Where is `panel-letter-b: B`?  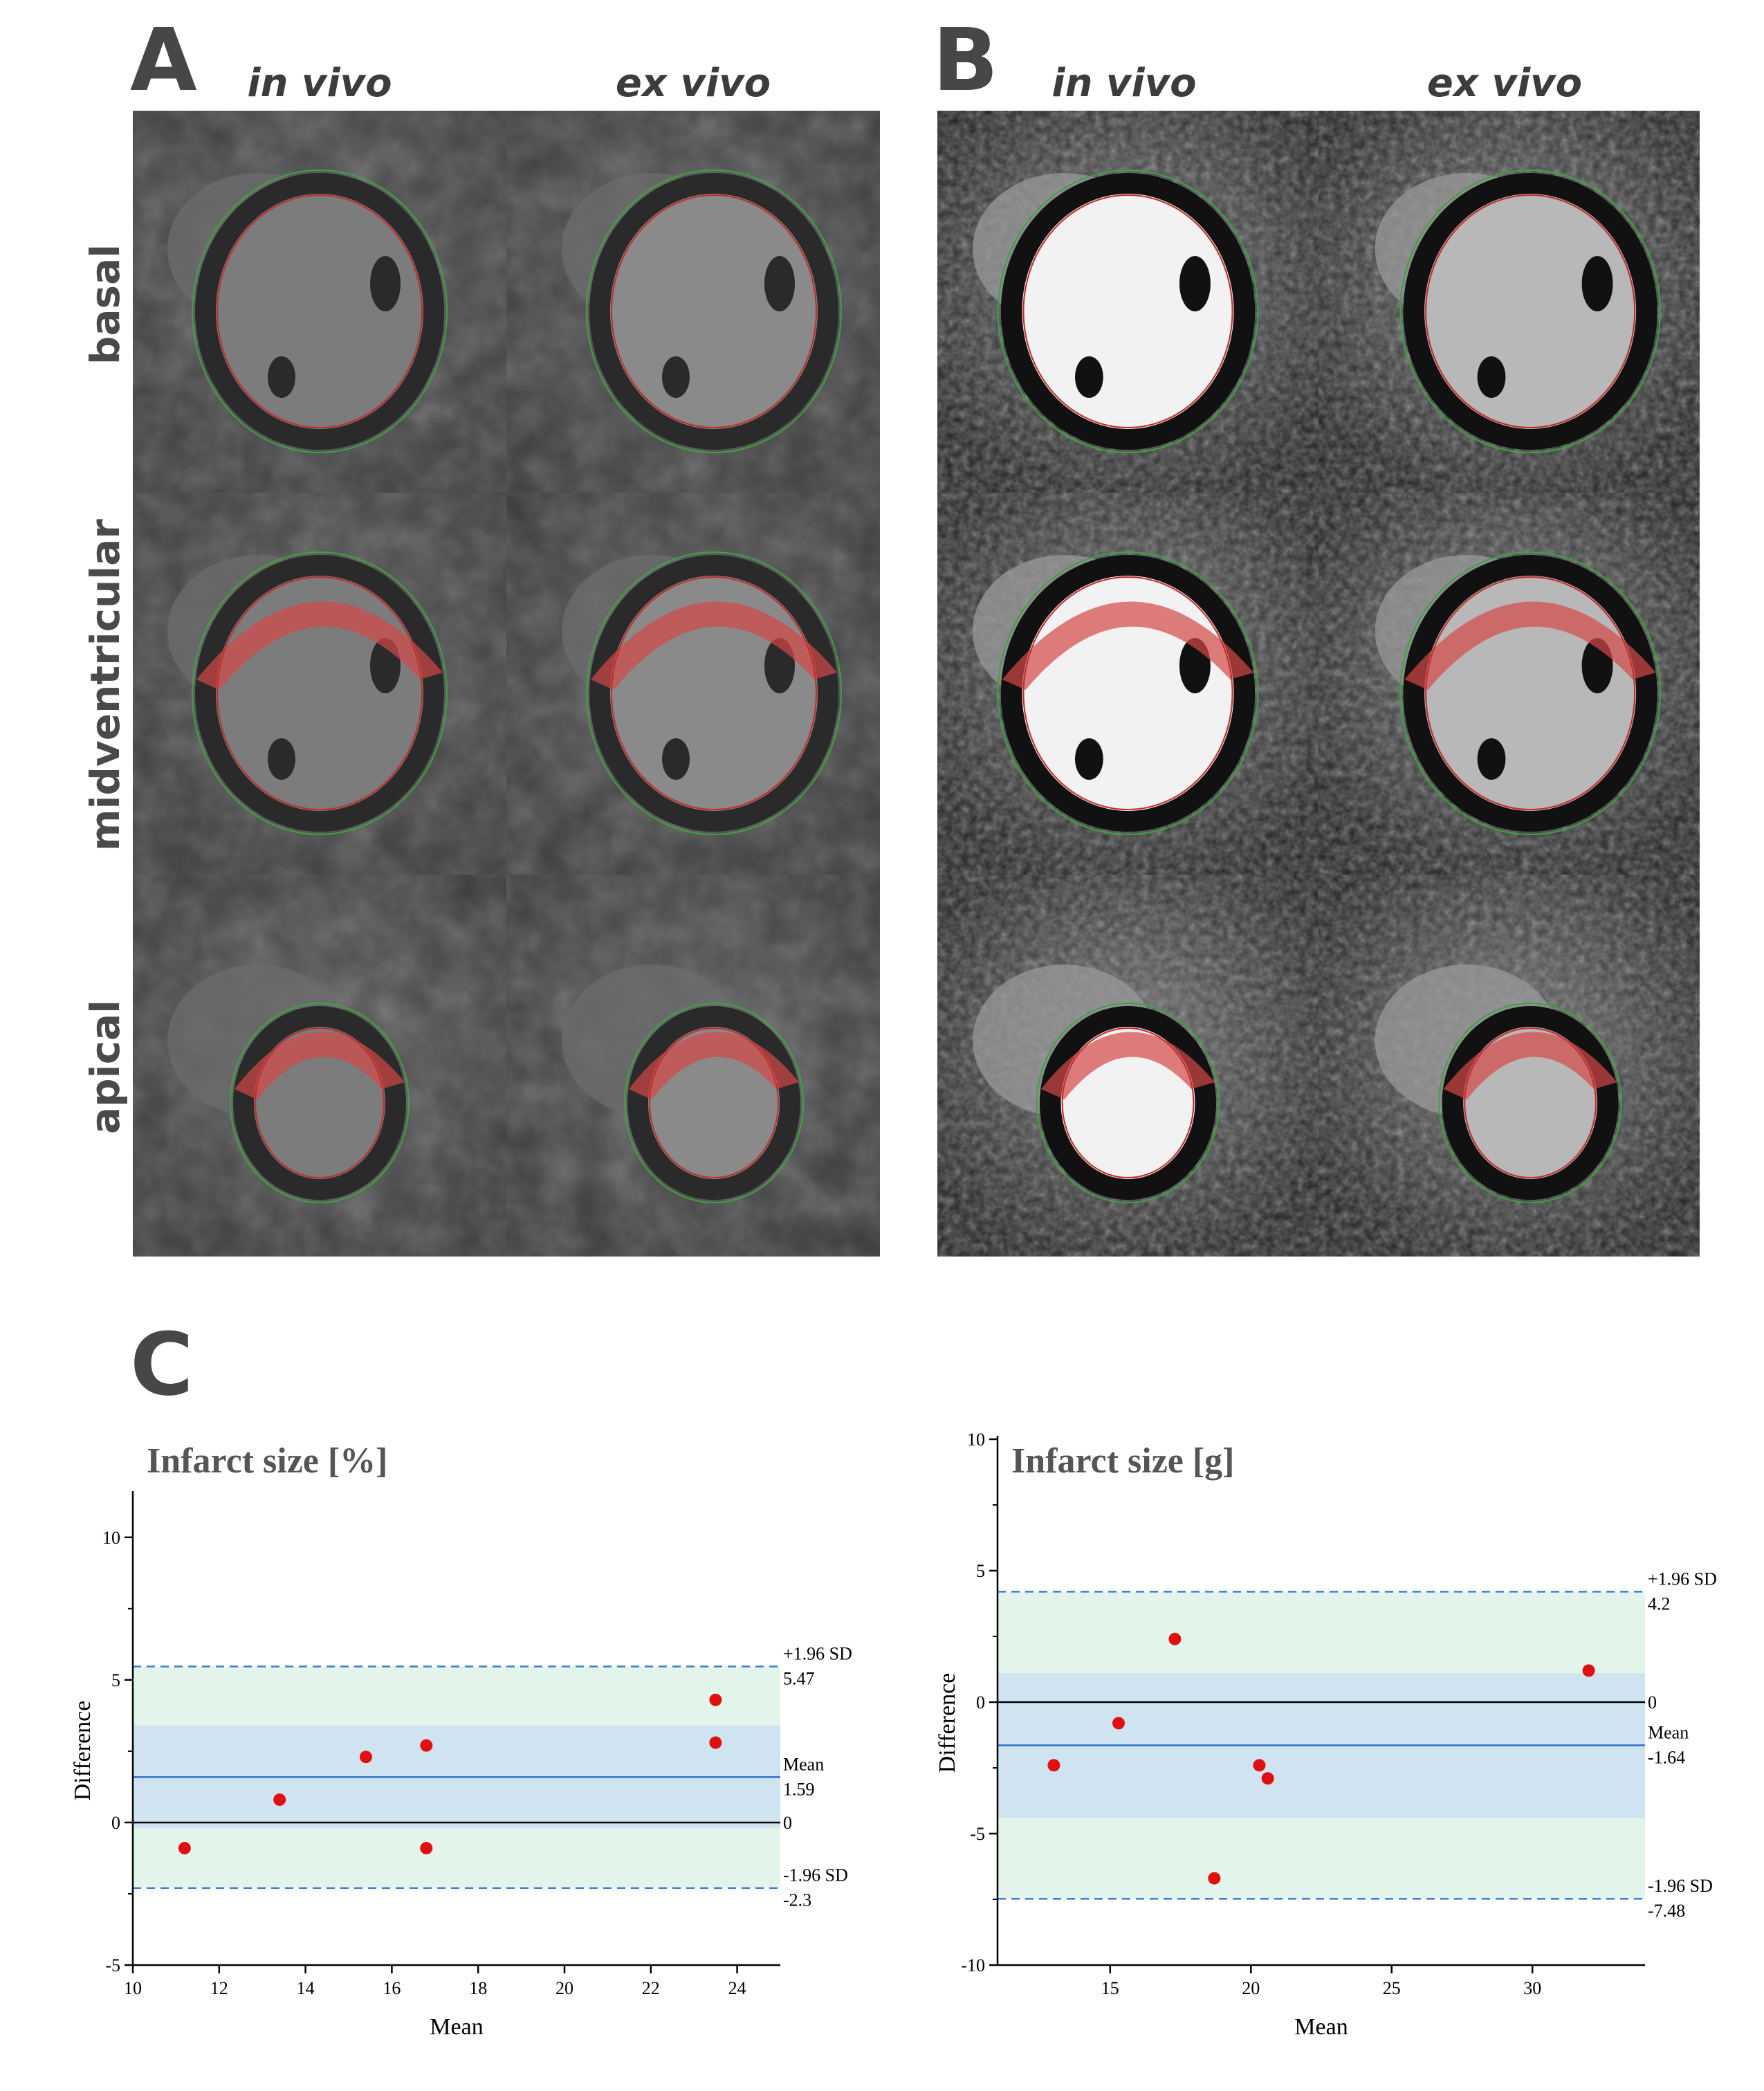
panel-letter-b: B is located at coordinates (965, 60).